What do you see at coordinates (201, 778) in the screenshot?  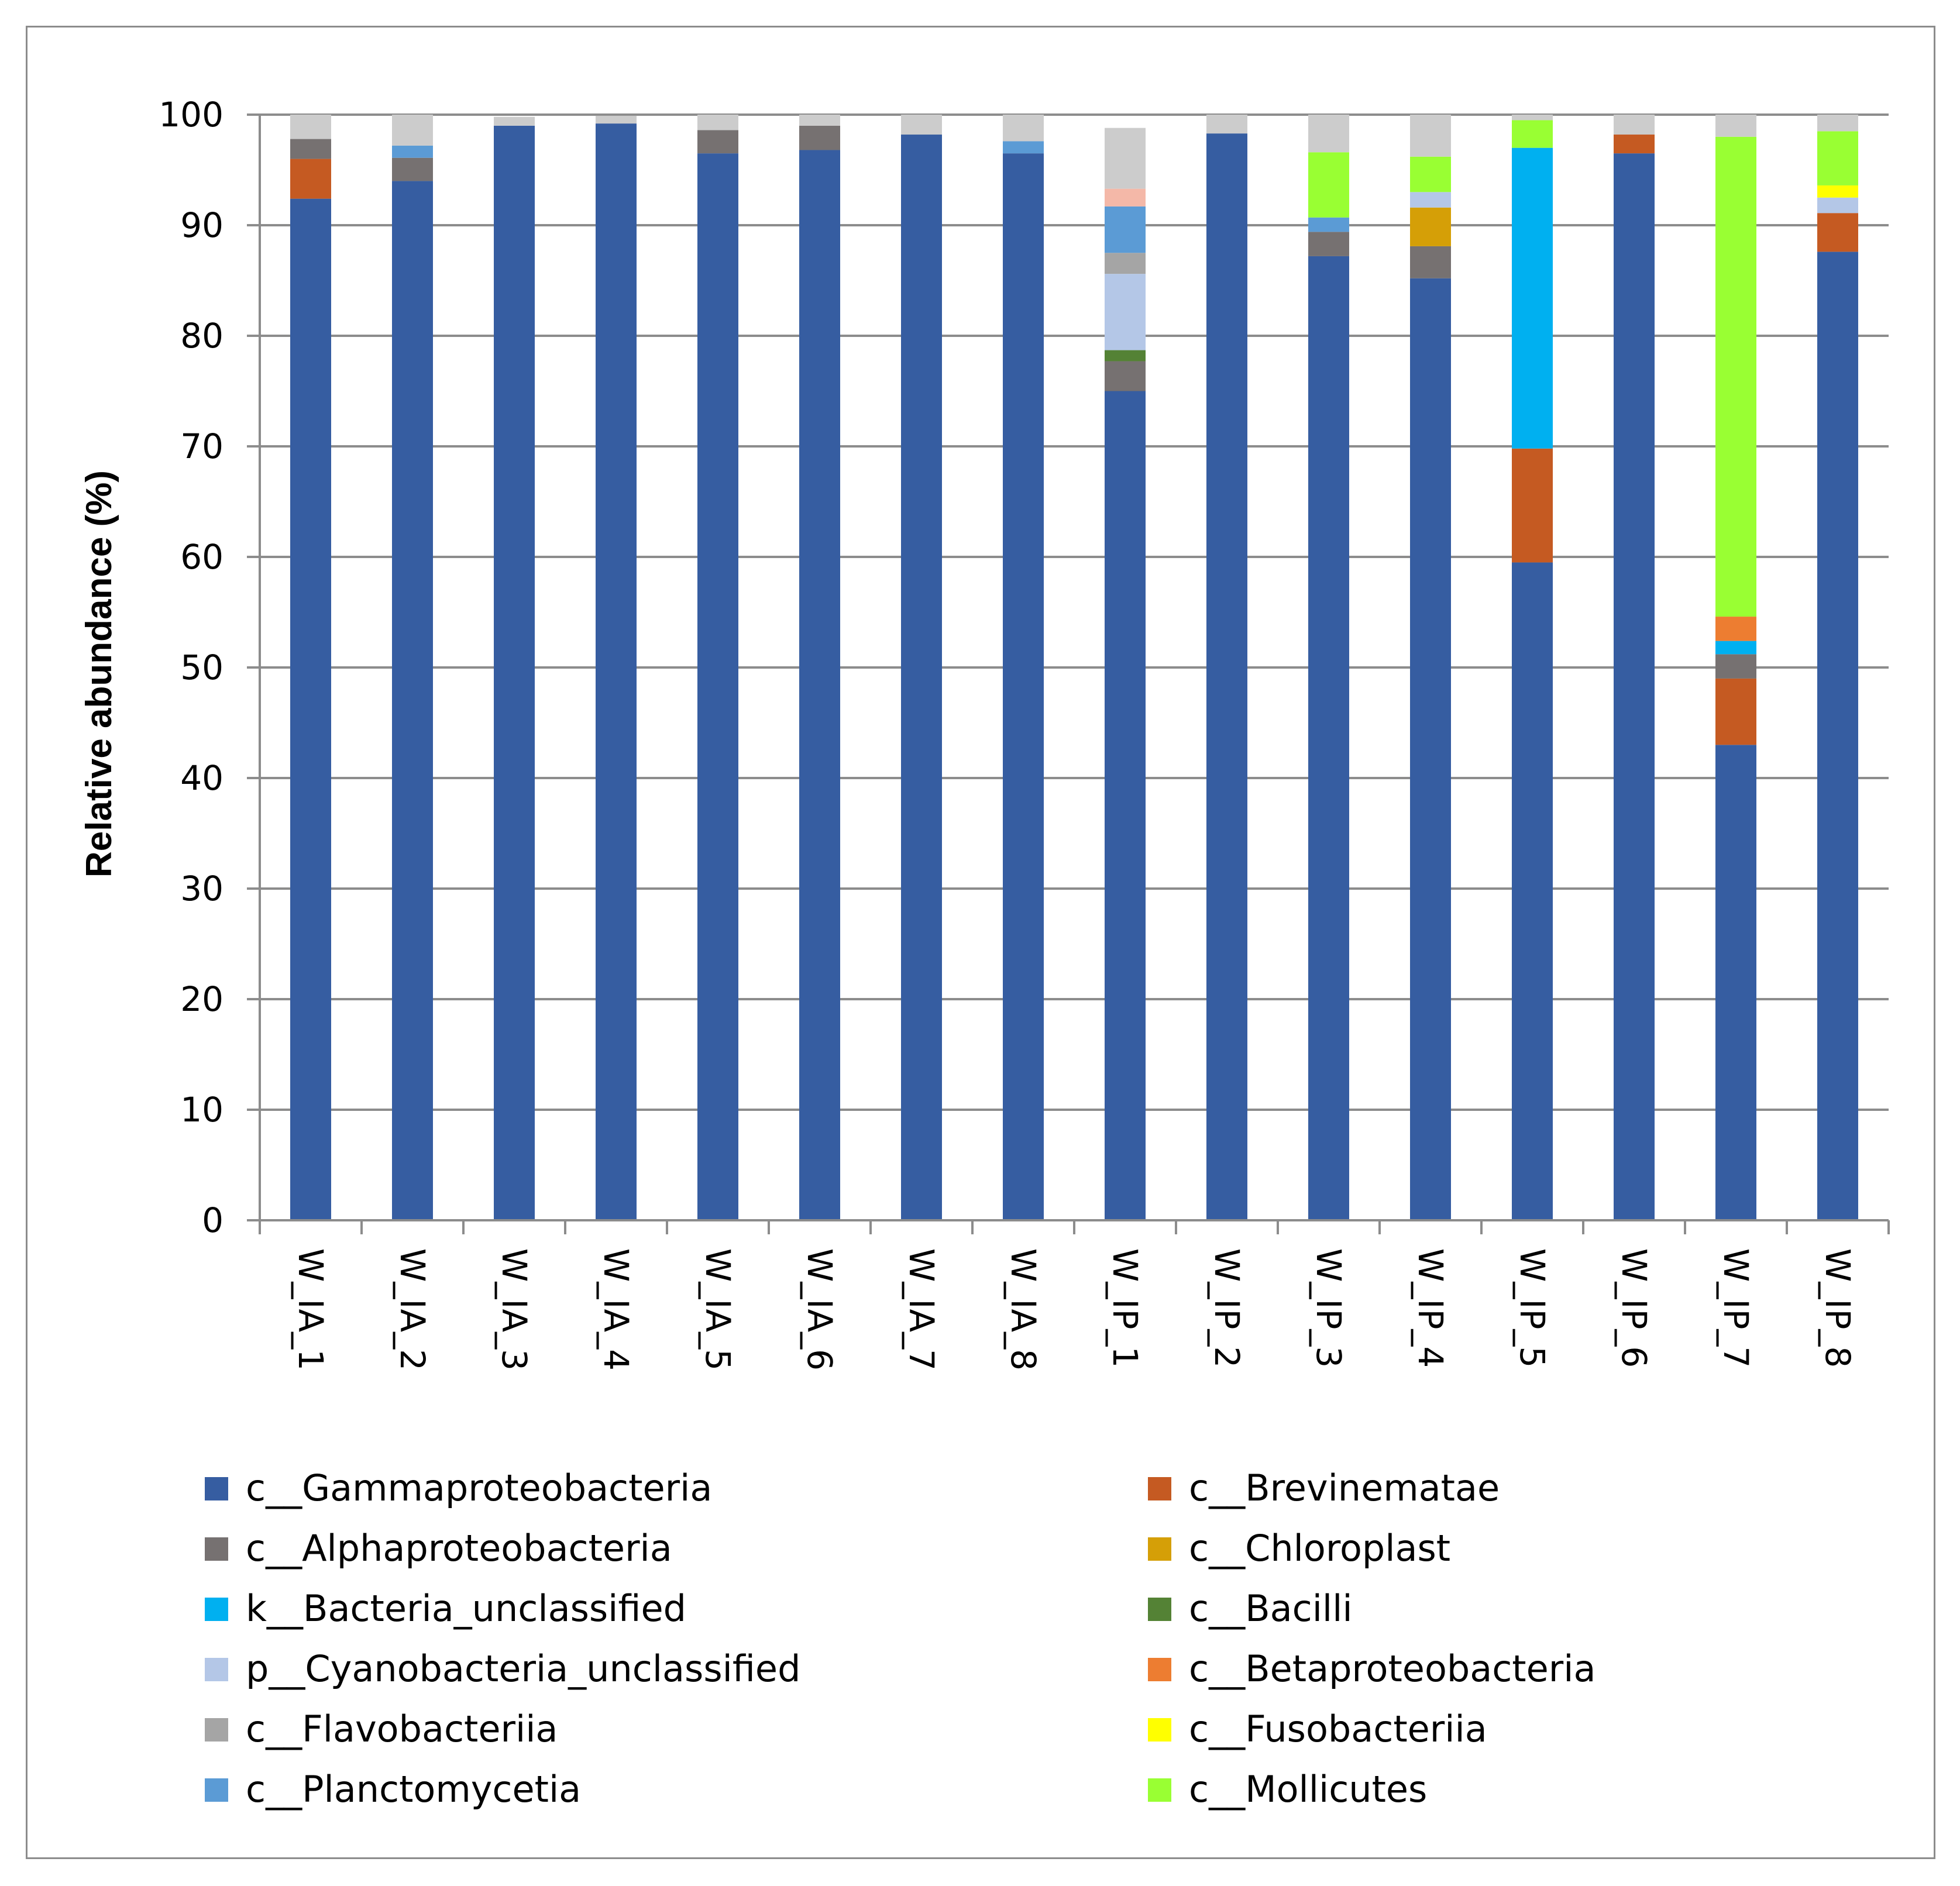 I see `y-tick-label: 40` at bounding box center [201, 778].